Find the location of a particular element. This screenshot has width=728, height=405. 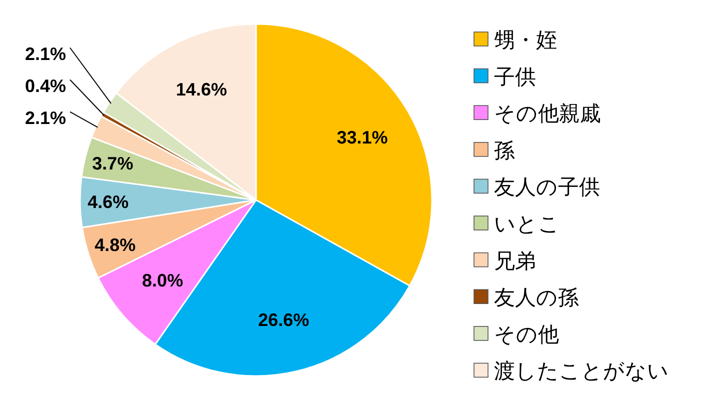

legend-label: 甥・姪 is located at coordinates (525, 40).